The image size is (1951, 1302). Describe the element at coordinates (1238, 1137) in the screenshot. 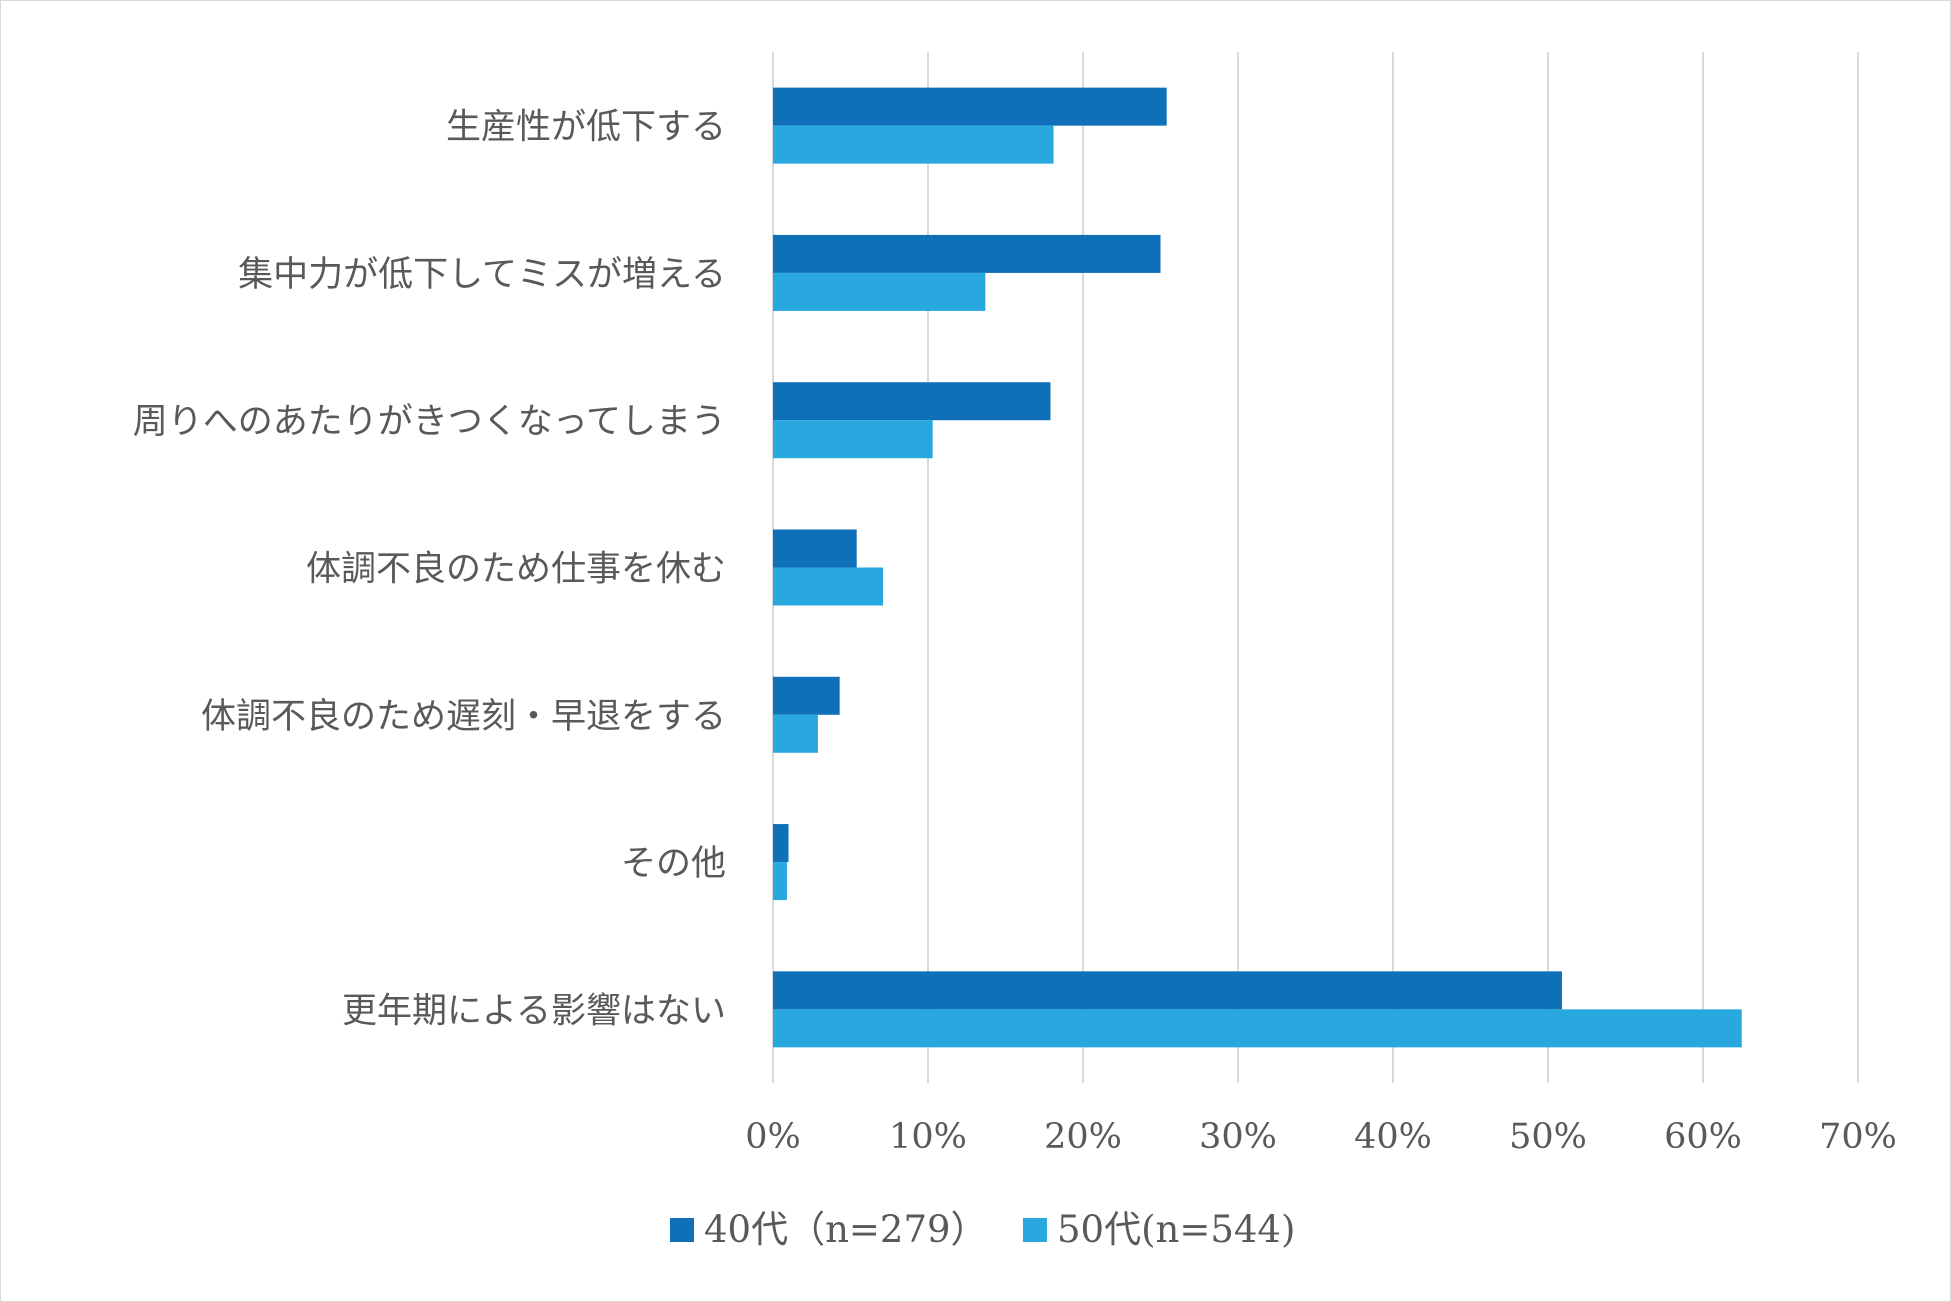

I see `x-tick-label: 30%` at that location.